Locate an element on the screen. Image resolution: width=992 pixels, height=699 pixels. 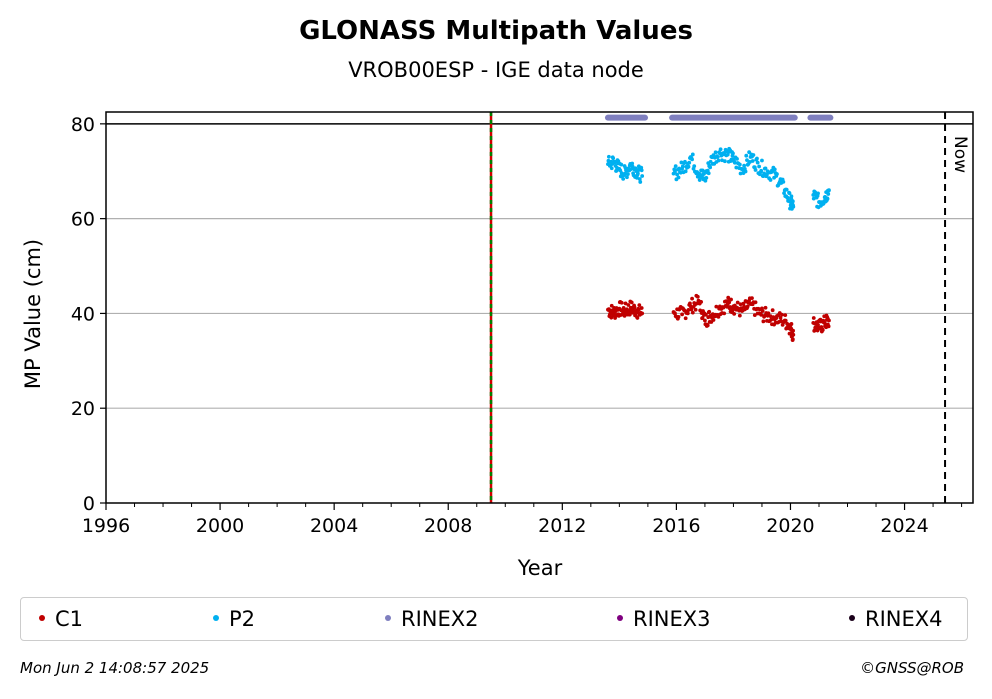
x-axis-label: Year is located at coordinates (540, 568).